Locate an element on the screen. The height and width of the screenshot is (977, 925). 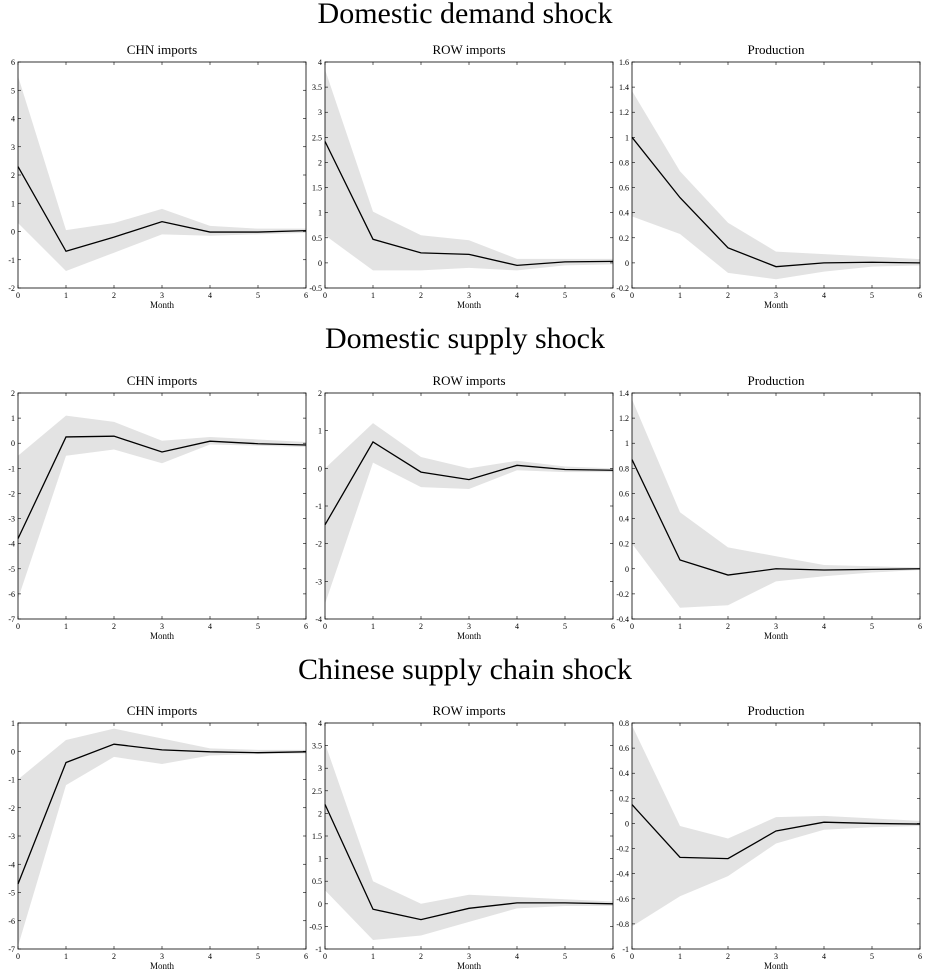
y-tick-label: 1.5 is located at coordinates (317, 836).